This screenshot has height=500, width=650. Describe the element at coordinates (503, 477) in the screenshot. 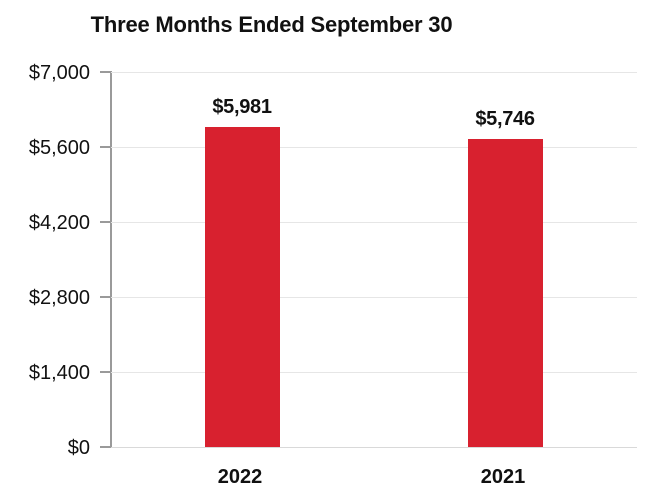

I see `x-axis-category-label: 2021` at that location.